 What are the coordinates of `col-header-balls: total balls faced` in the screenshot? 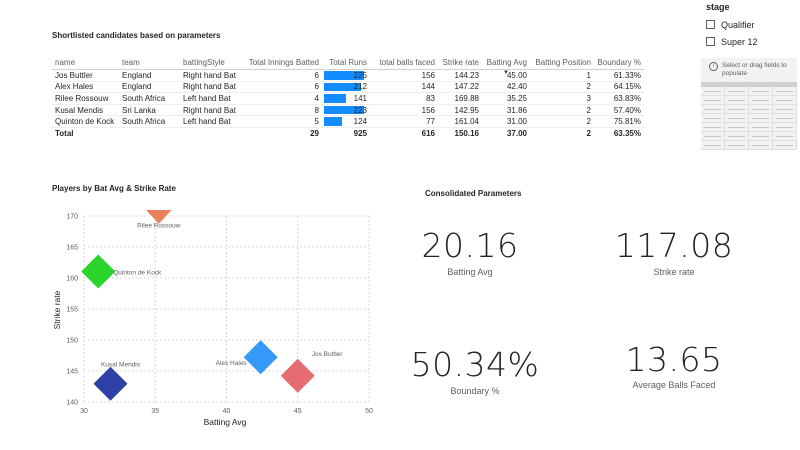 It's located at (404, 62).